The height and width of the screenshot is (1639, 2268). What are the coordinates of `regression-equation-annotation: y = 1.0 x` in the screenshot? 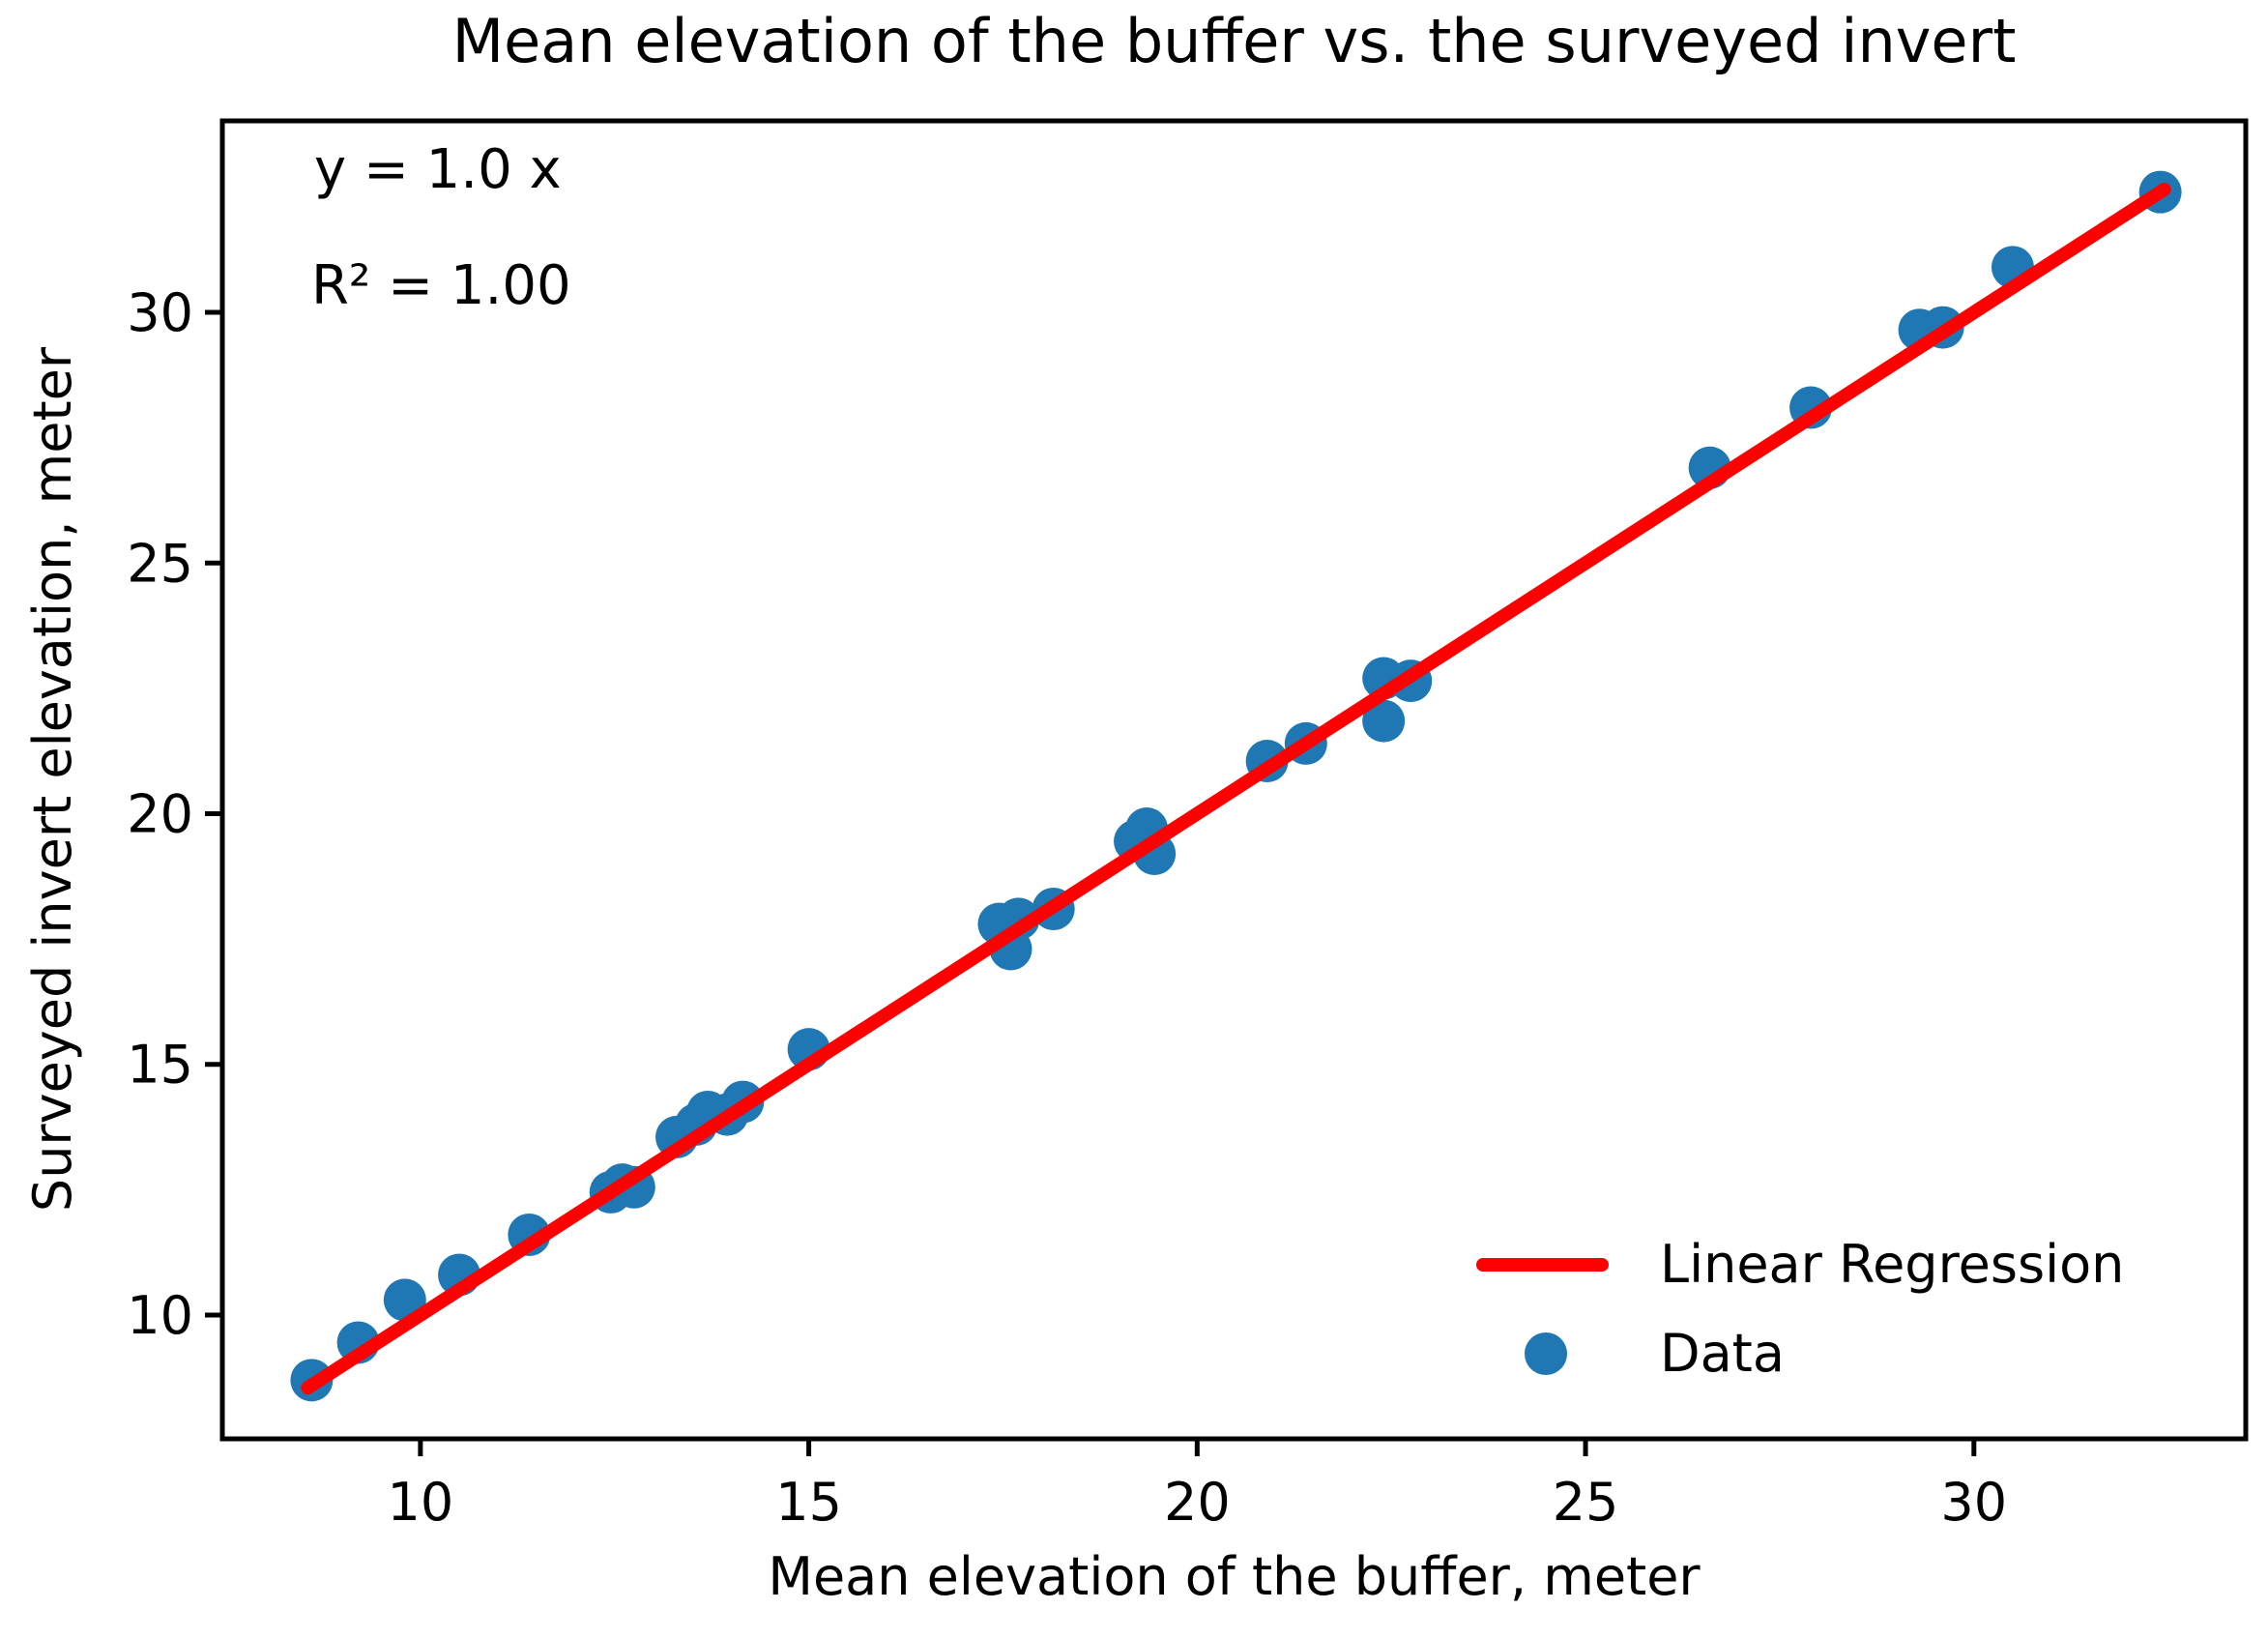 It's located at (438, 169).